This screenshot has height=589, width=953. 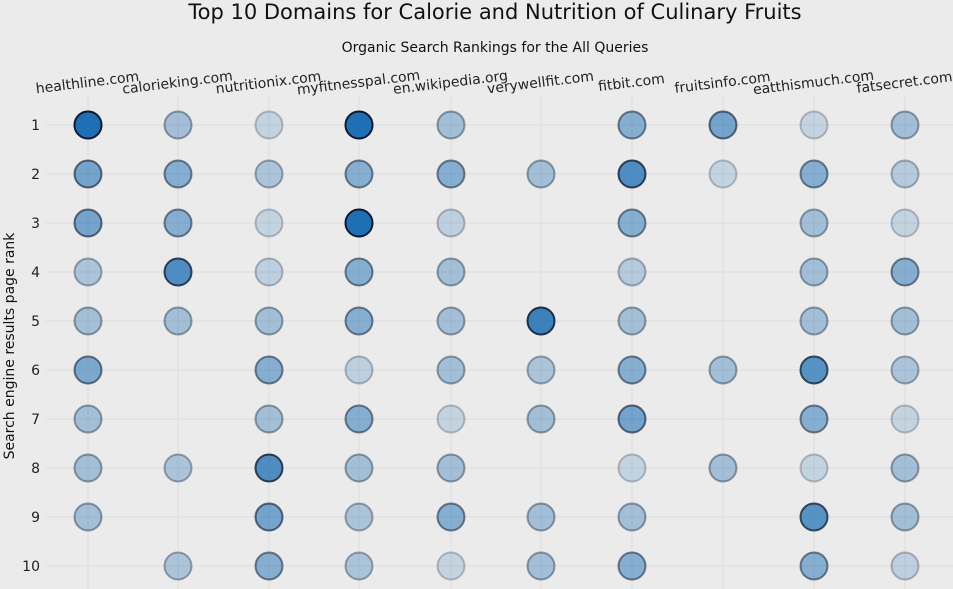 I want to click on y-tick-labels: 1 2 3 4 5 6 7 8 9 10, so click(x=31, y=346).